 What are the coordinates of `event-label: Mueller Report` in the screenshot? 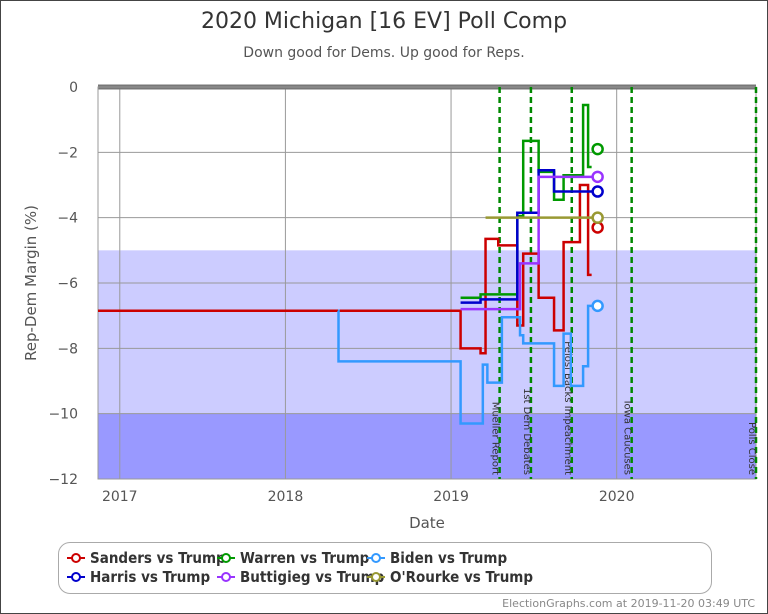 It's located at (495, 438).